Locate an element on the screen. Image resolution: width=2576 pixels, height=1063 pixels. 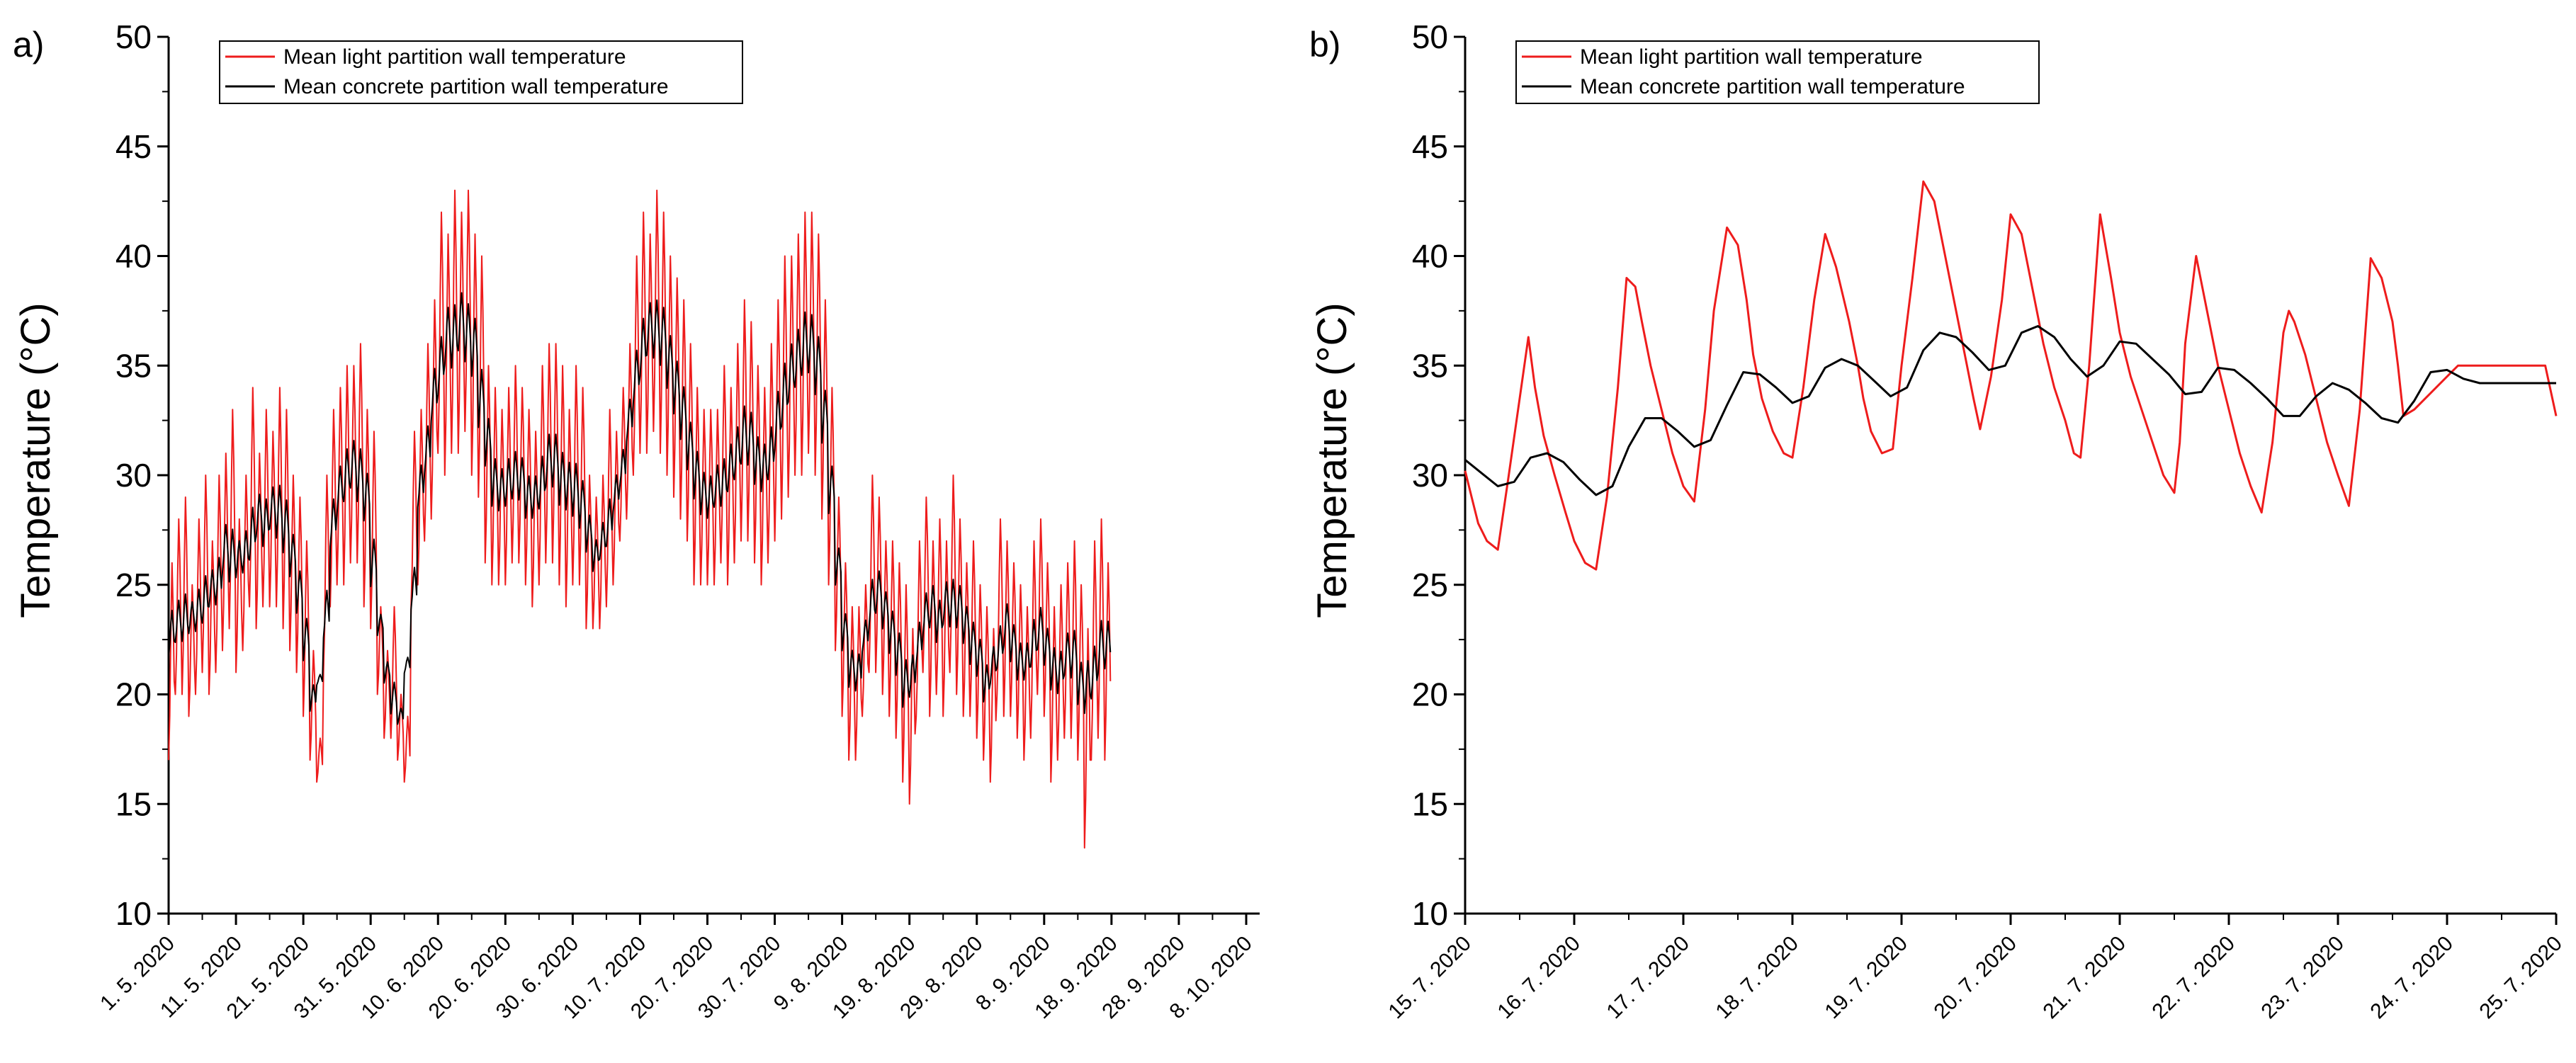
legend-box-a is located at coordinates (481, 72).